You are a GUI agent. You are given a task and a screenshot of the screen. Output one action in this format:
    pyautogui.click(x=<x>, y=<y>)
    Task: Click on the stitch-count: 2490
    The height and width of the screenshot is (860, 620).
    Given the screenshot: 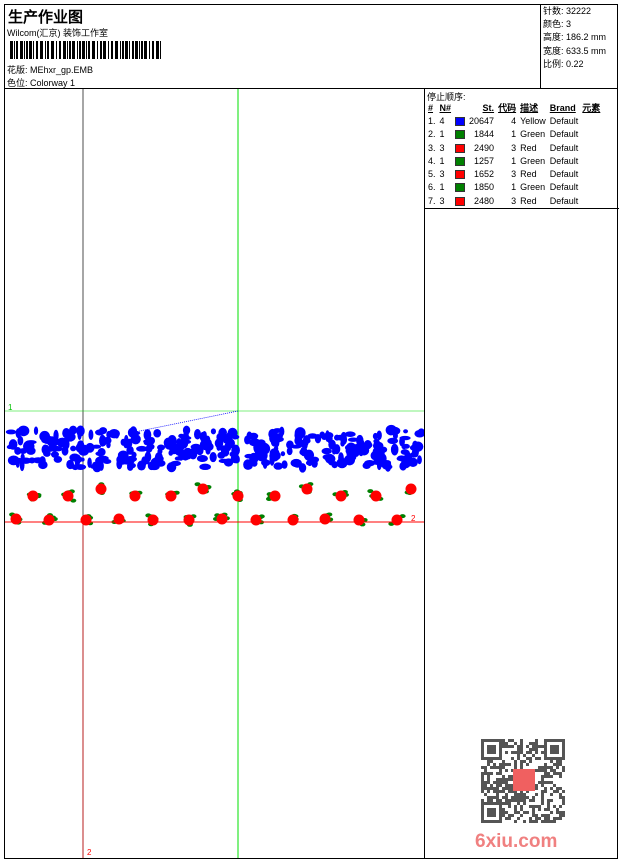 What is the action you would take?
    pyautogui.click(x=484, y=147)
    